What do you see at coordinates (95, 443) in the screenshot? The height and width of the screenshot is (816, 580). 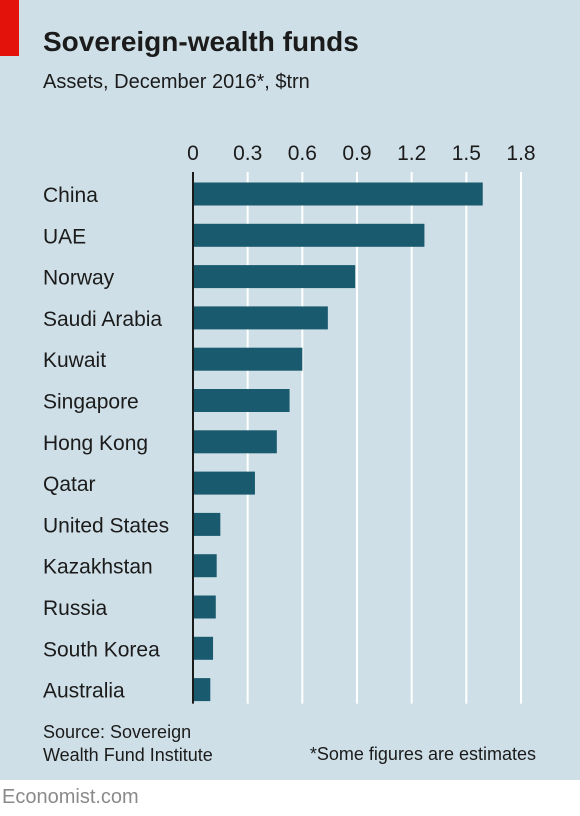 I see `category-label: Hong Kong` at bounding box center [95, 443].